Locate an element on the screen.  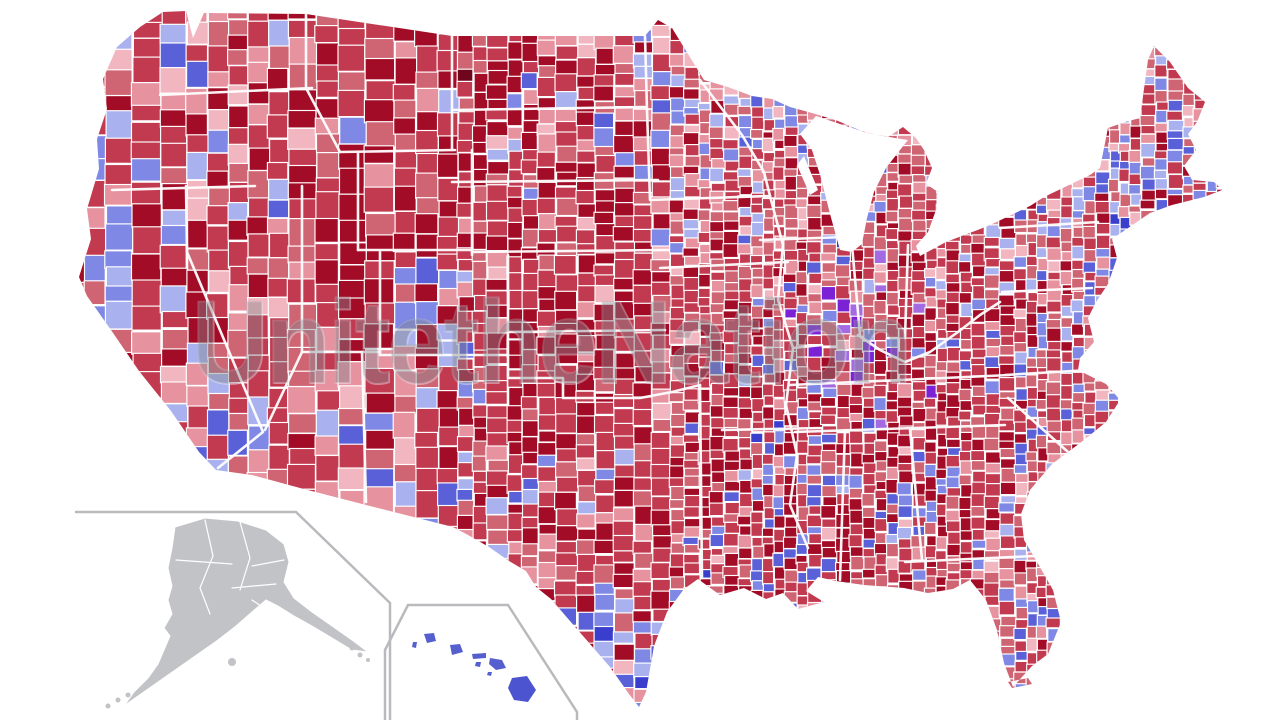
alaska-inset is located at coordinates (233, 615).